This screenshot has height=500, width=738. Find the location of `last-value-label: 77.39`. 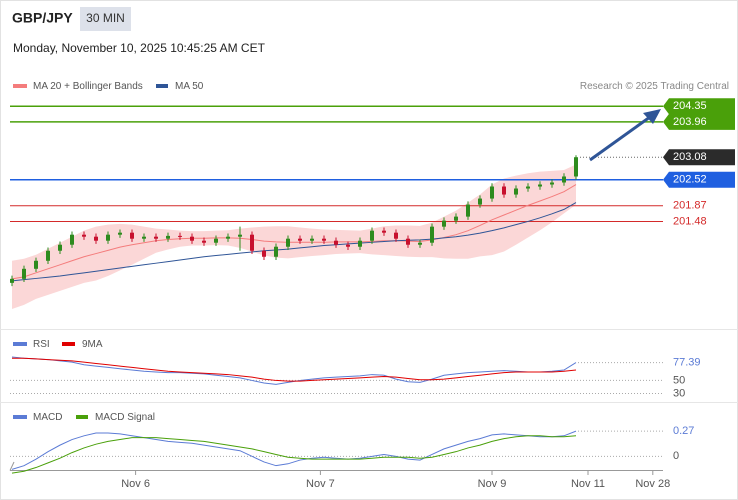

last-value-label: 77.39 is located at coordinates (687, 362).